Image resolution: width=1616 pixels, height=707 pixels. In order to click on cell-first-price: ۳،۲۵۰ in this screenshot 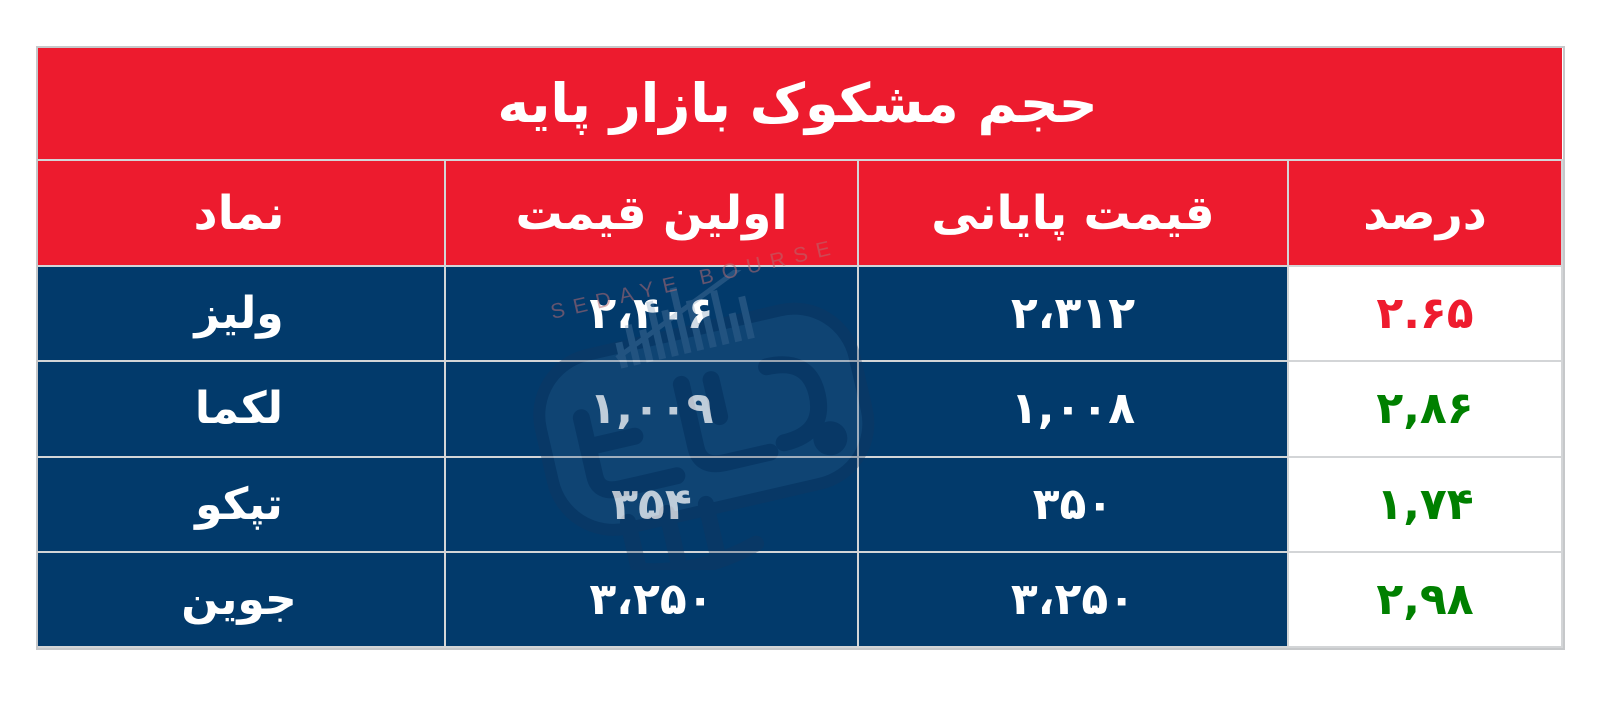, I will do `click(651, 599)`.